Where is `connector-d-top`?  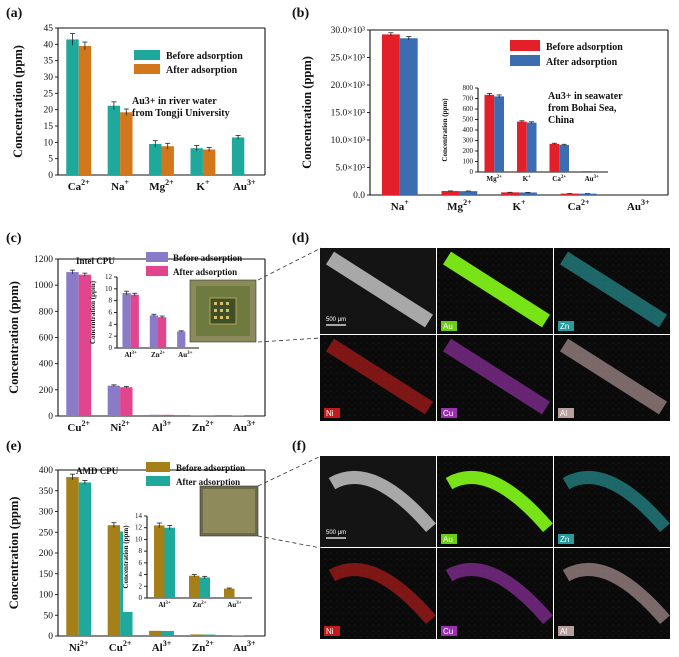
connector-d-top is located at coordinates (289, 264).